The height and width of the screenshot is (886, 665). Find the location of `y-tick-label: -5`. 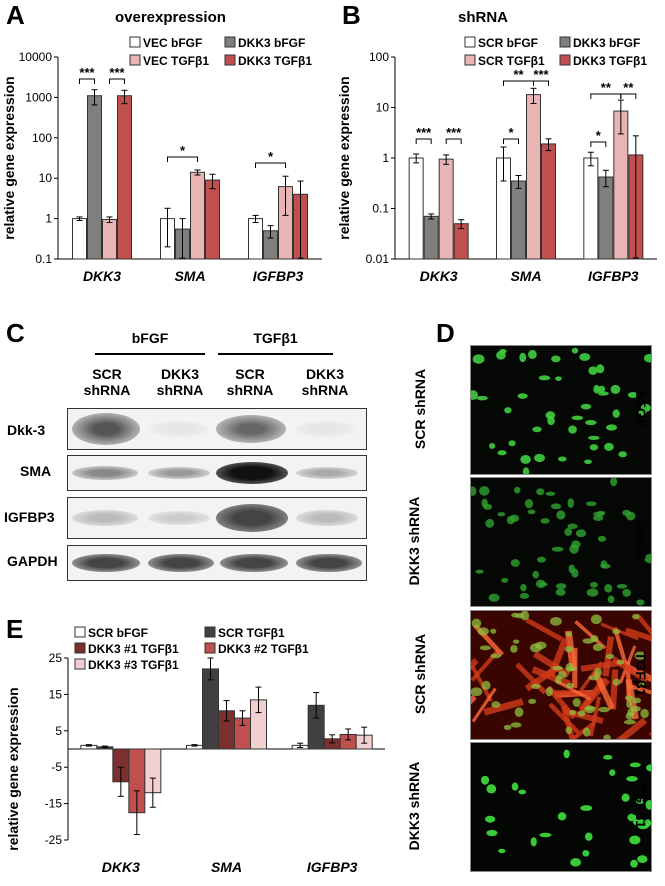

y-tick-label: -5 is located at coordinates (56, 767).